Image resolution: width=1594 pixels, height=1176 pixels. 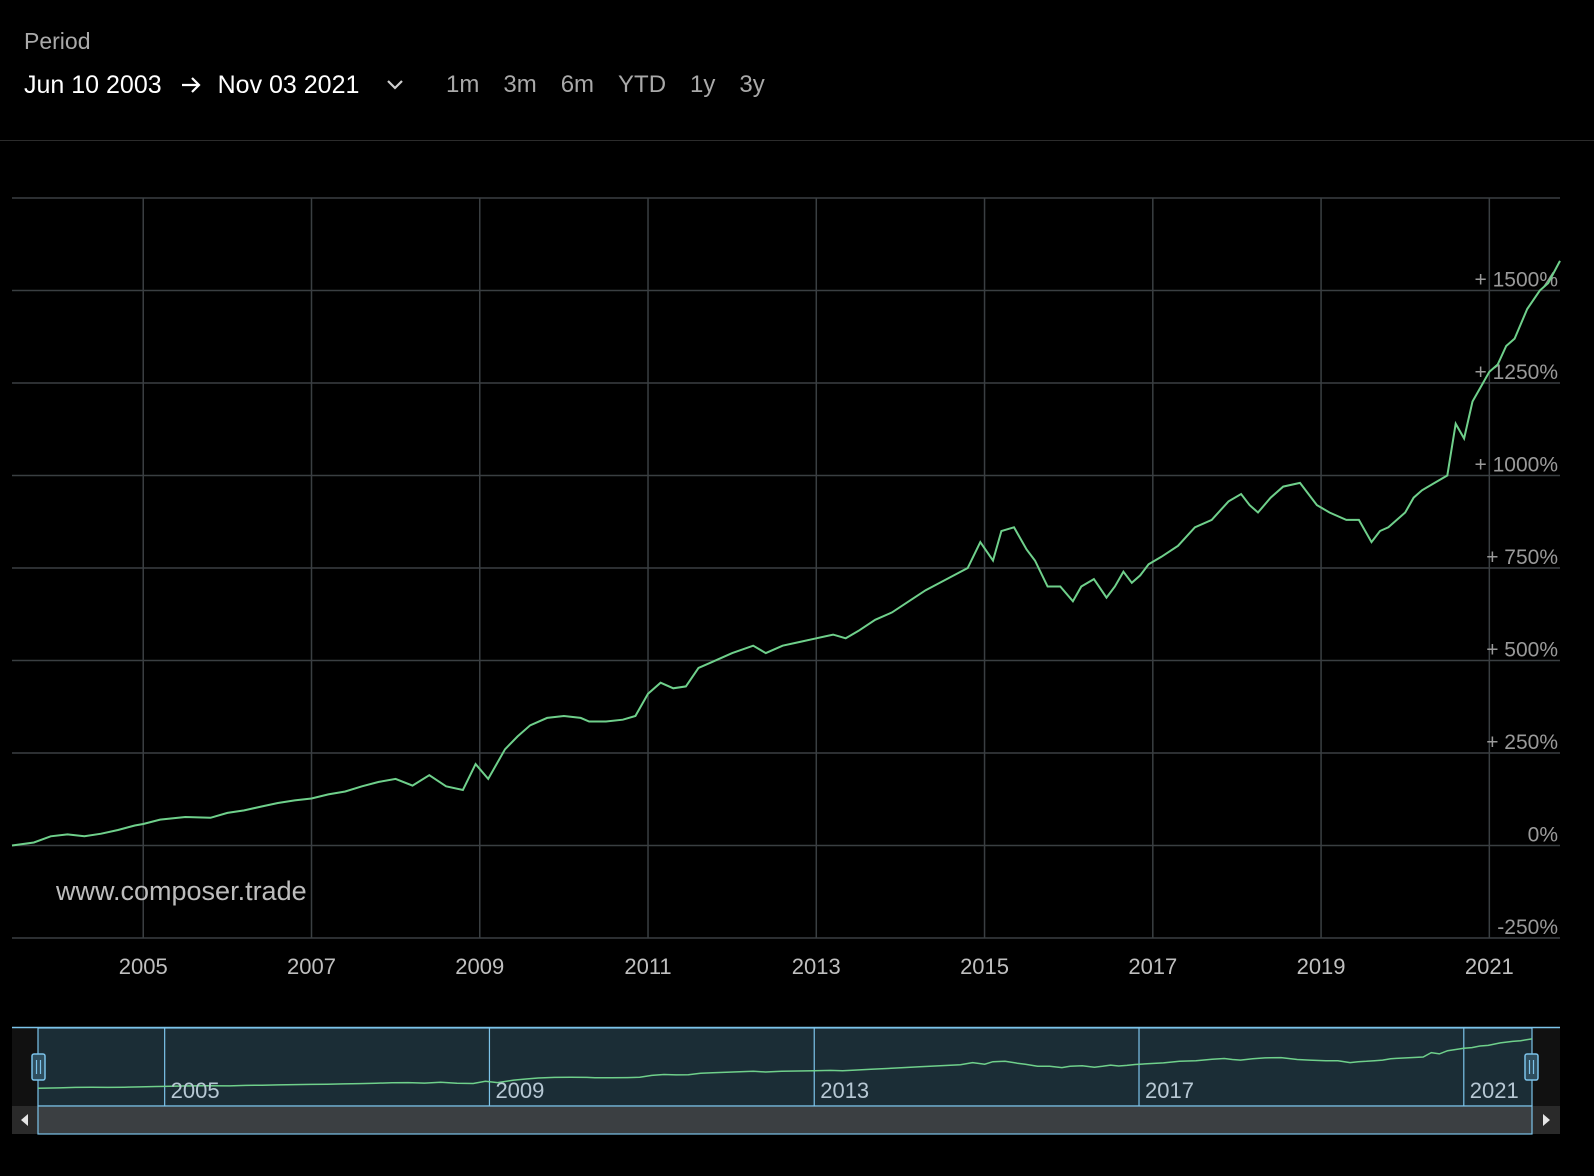 What do you see at coordinates (395, 85) in the screenshot?
I see `chevron-down-icon` at bounding box center [395, 85].